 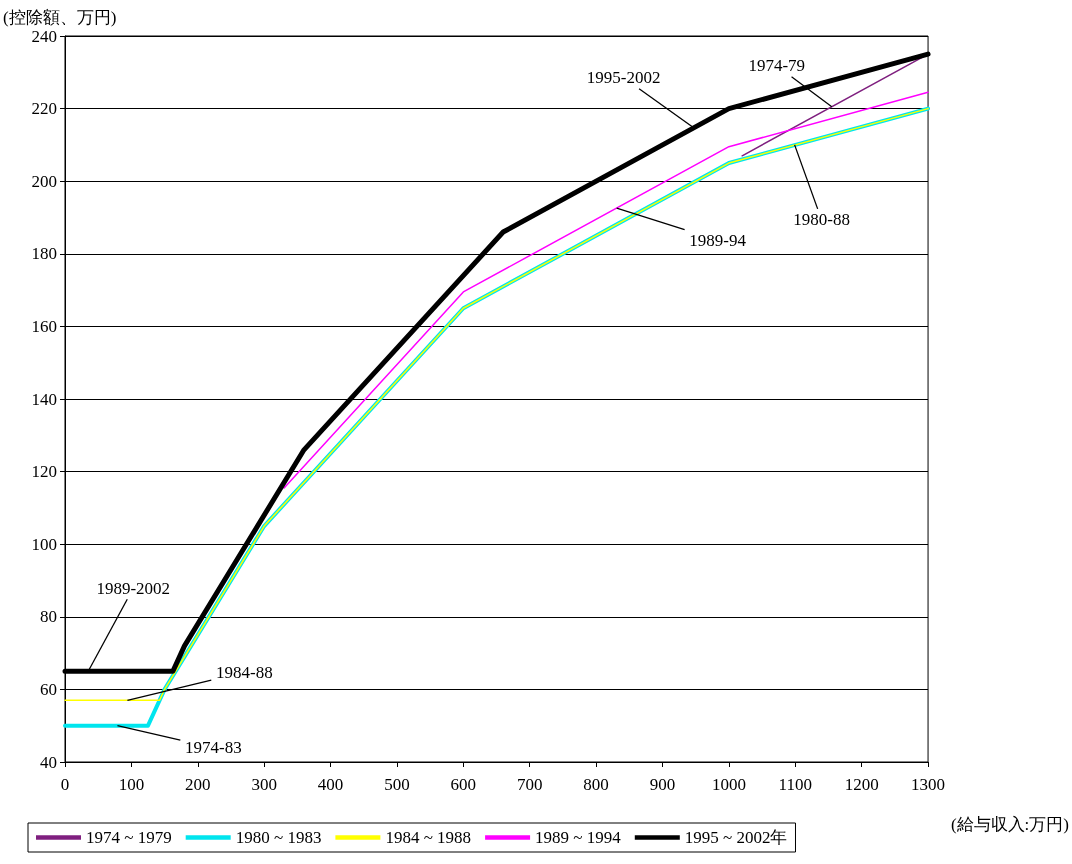 What do you see at coordinates (213, 748) in the screenshot?
I see `annotation: 1974-83` at bounding box center [213, 748].